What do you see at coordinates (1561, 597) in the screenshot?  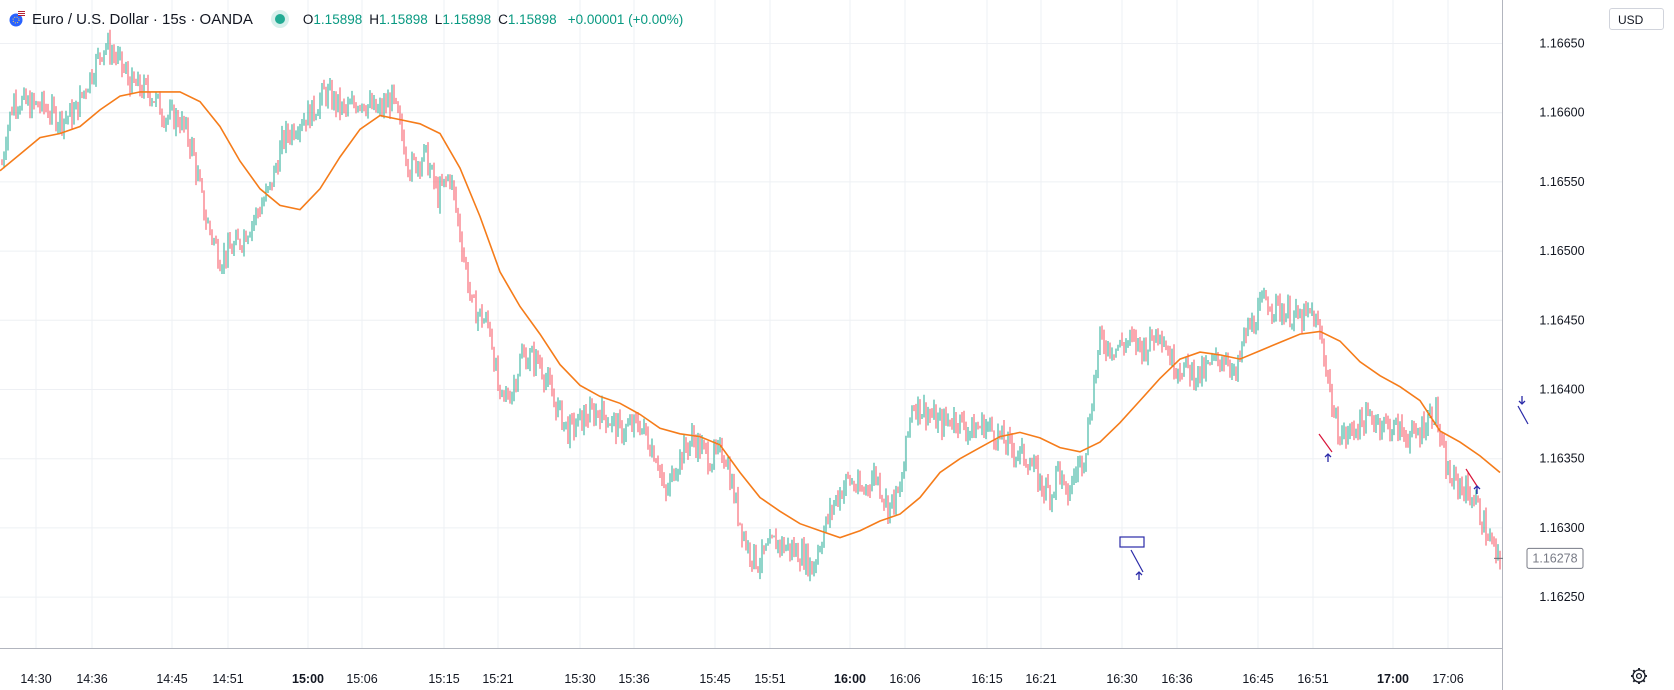 I see `y-tick-label: 1.16250` at bounding box center [1561, 597].